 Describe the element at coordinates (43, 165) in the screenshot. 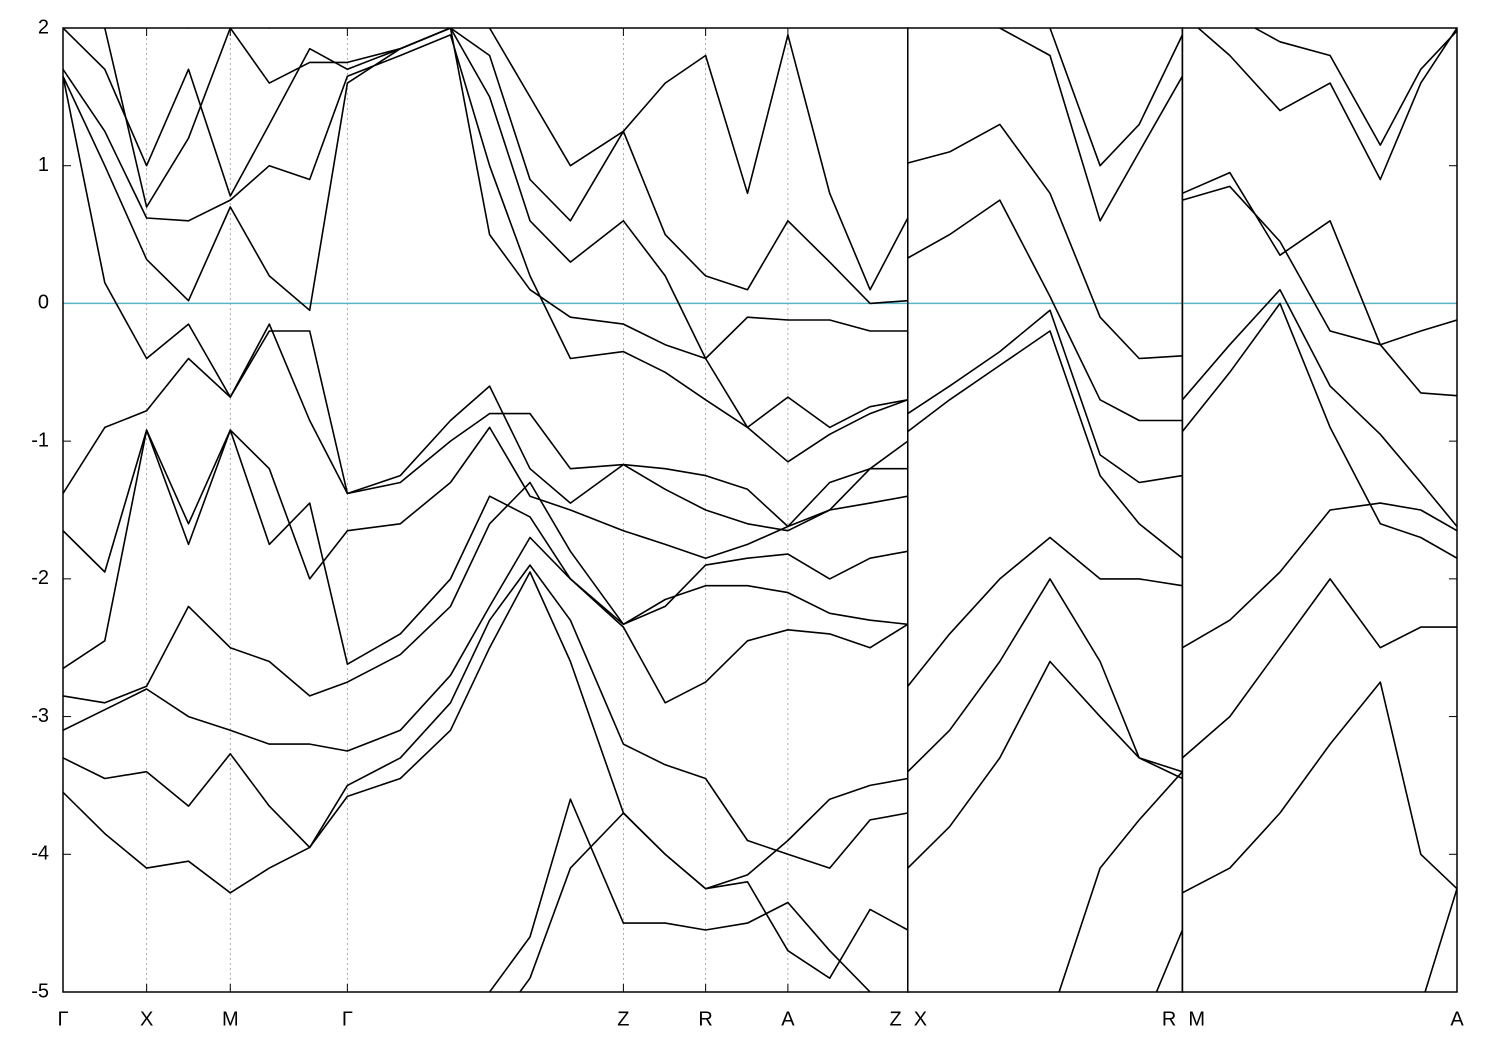

I see `y-tick-label: 1` at that location.